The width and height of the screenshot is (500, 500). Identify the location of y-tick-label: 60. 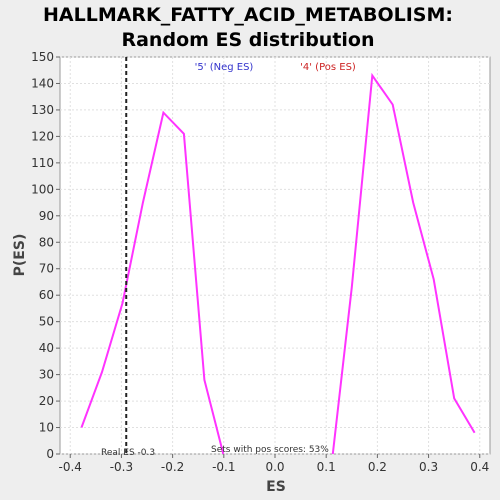
(46, 295).